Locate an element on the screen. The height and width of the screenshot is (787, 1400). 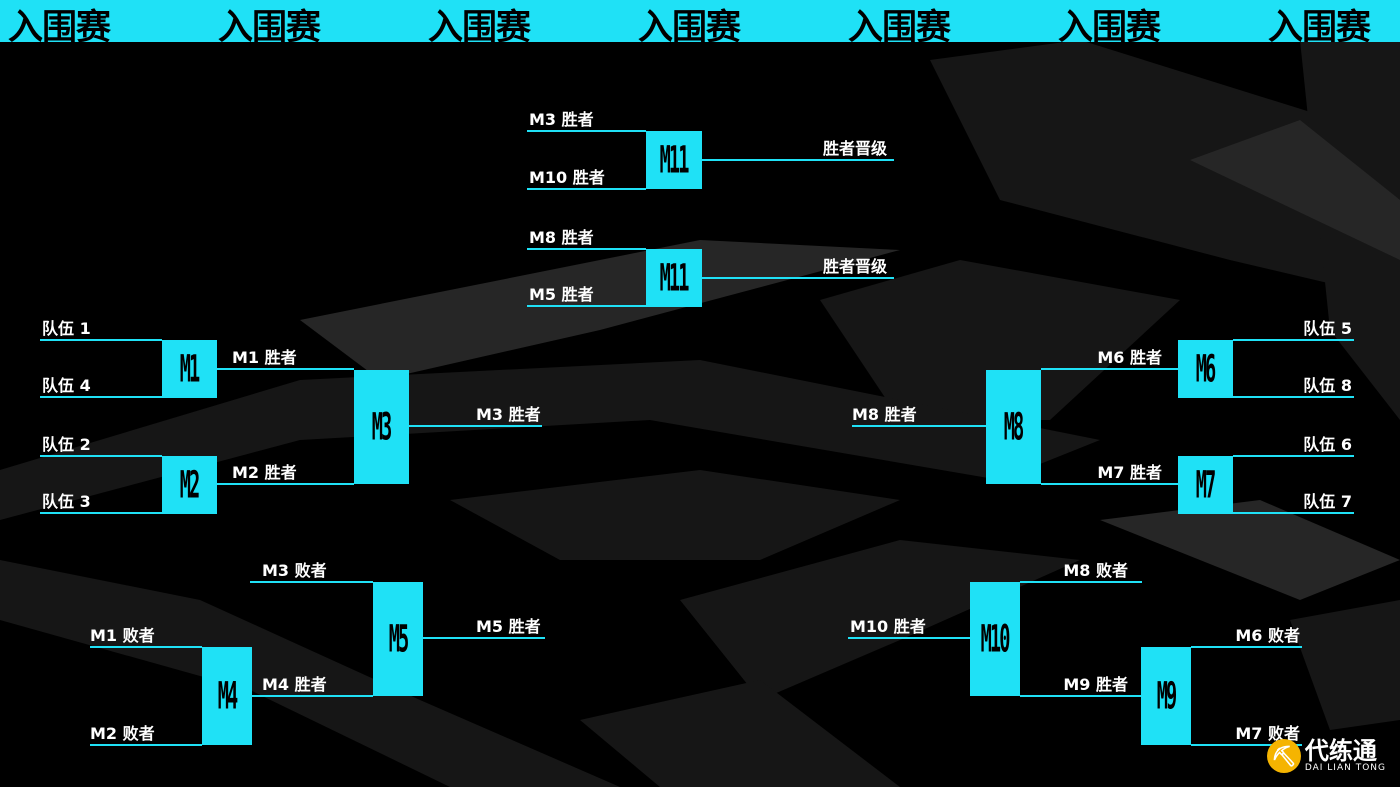
slot-label-team7: 队伍 7 is located at coordinates (1327, 501).